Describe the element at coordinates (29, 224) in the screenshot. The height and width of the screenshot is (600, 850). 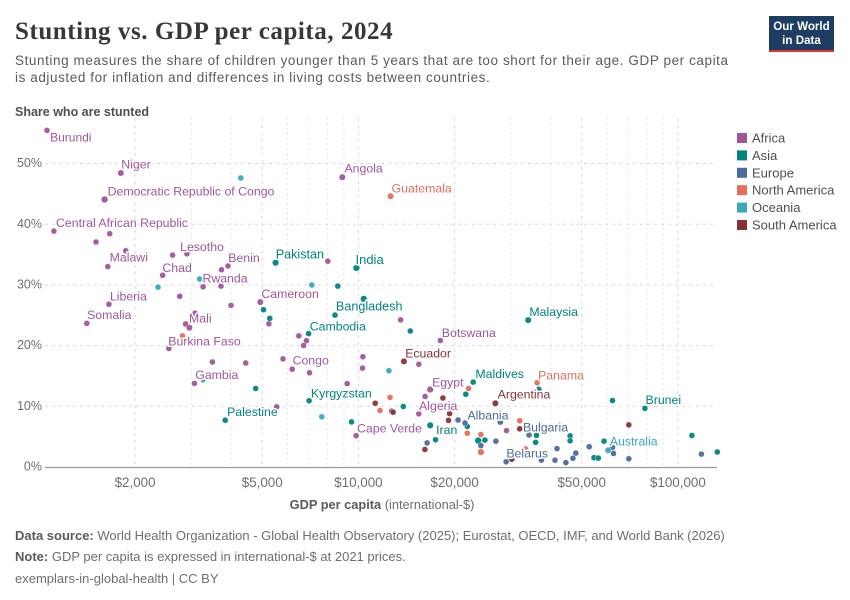
I see `svg-text: 40%` at that location.